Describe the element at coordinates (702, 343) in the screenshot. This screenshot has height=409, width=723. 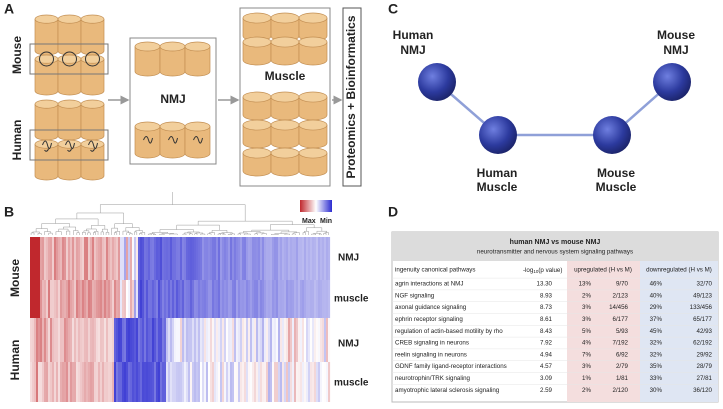
I see `table-cell: 62/192` at that location.